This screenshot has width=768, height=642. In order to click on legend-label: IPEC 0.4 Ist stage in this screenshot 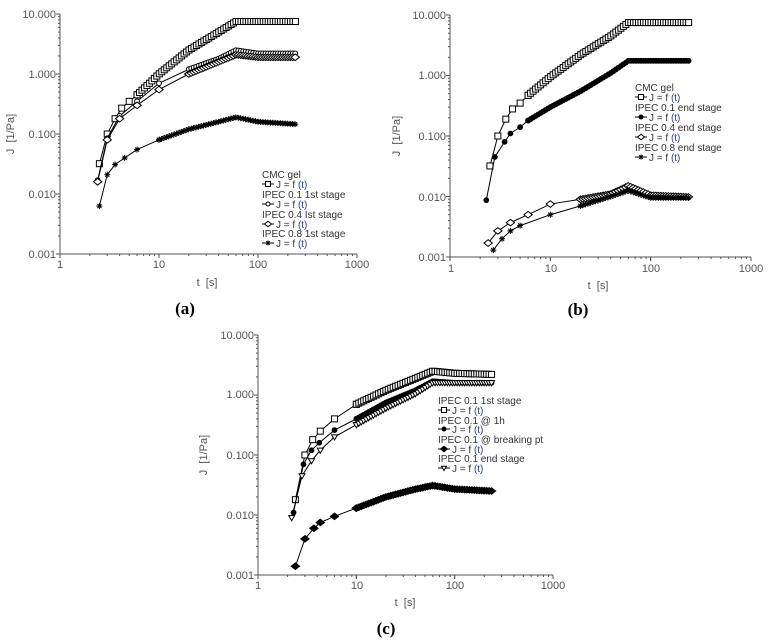, I will do `click(302, 215)`.